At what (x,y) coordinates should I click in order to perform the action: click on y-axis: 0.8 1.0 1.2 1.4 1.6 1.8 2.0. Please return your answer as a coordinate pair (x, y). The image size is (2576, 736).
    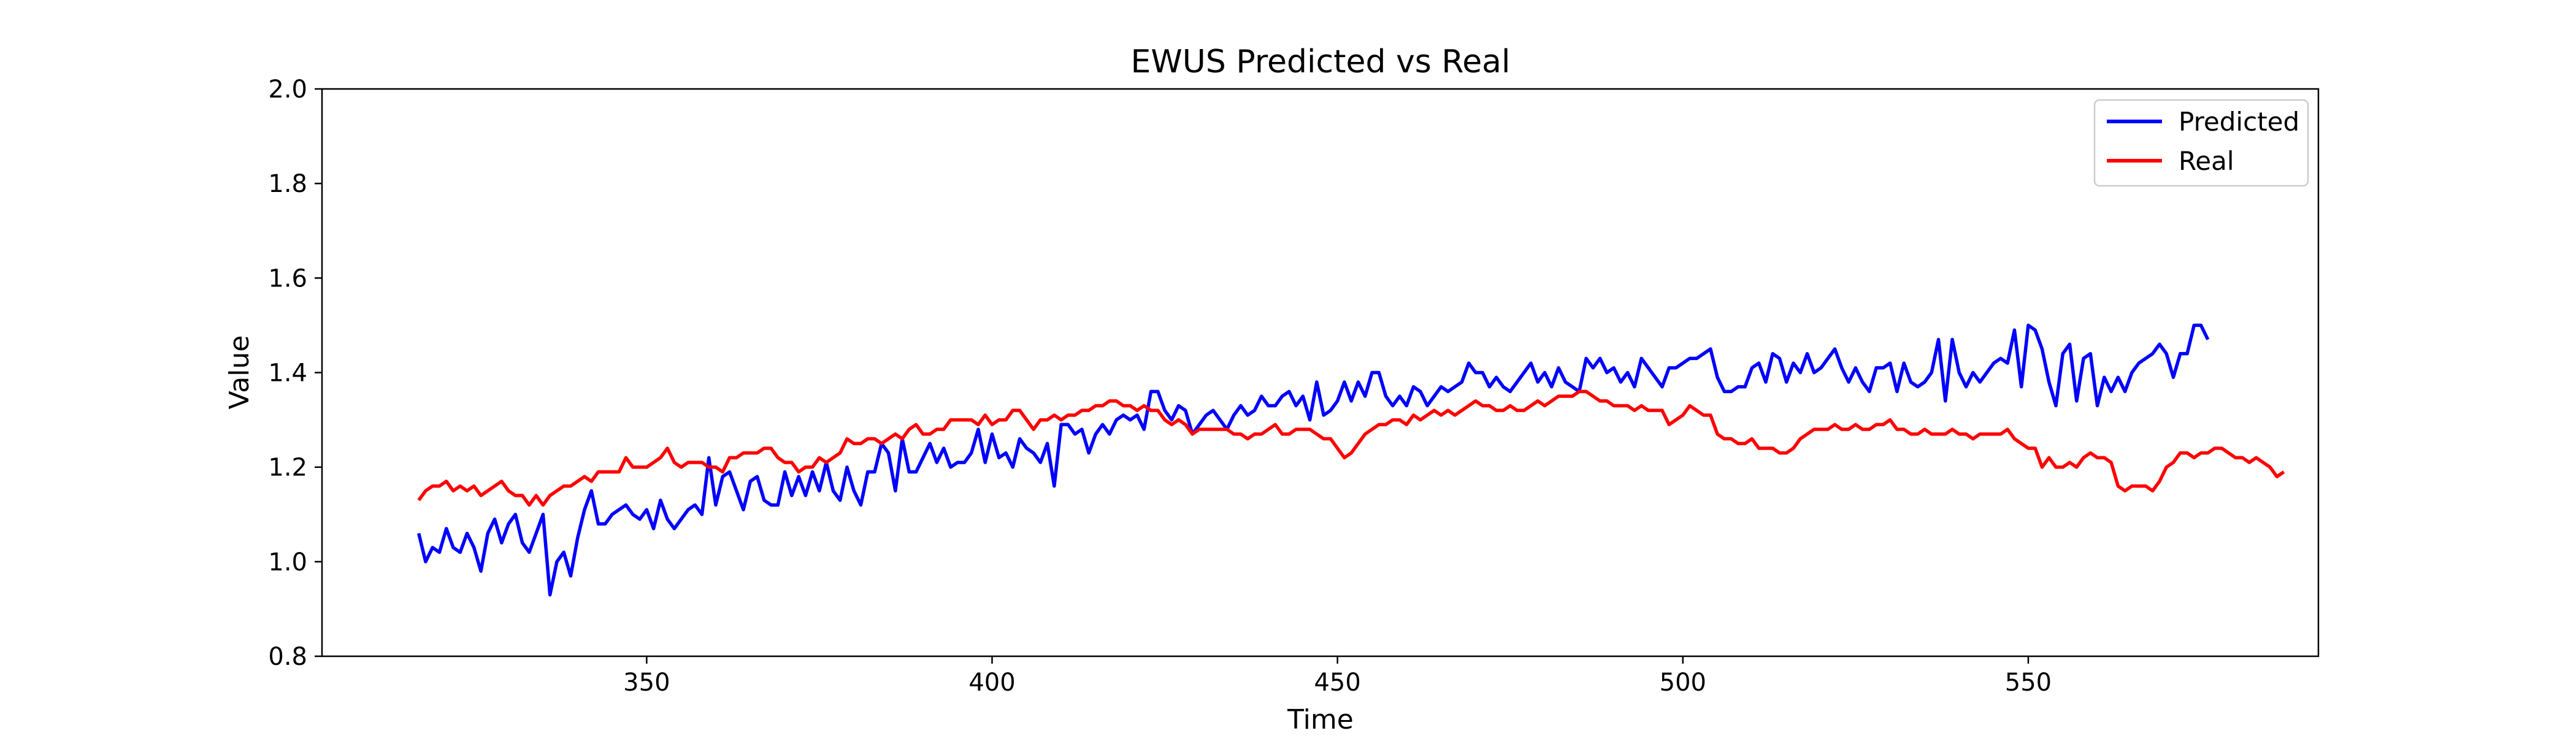
    Looking at the image, I should click on (295, 373).